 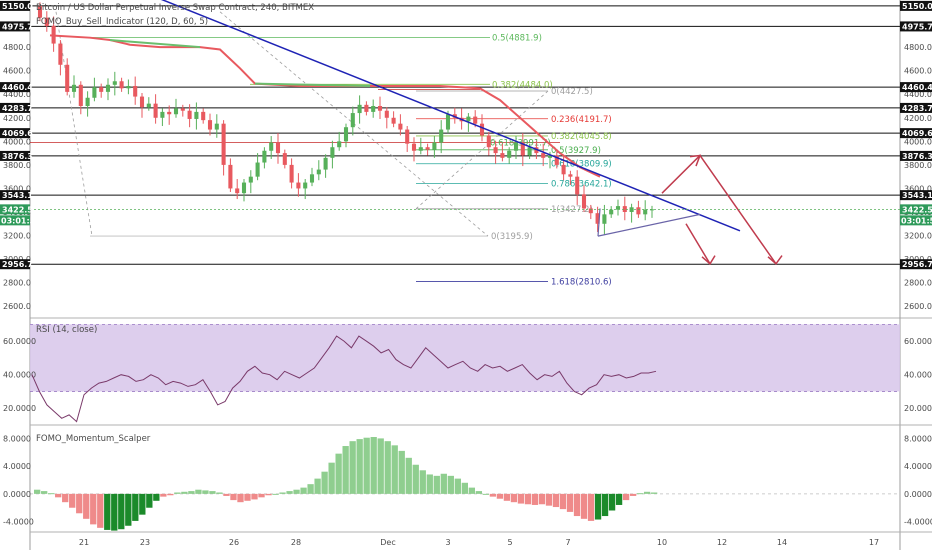 I want to click on price-tick-label-right: 3200.0, so click(x=918, y=236).